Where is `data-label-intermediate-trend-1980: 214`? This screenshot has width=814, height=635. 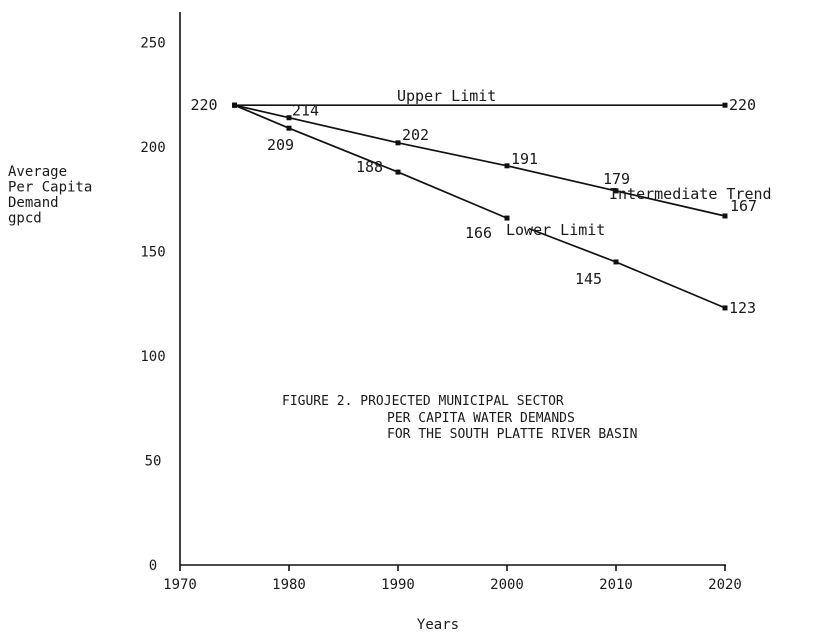
data-label-intermediate-trend-1980: 214 is located at coordinates (305, 111).